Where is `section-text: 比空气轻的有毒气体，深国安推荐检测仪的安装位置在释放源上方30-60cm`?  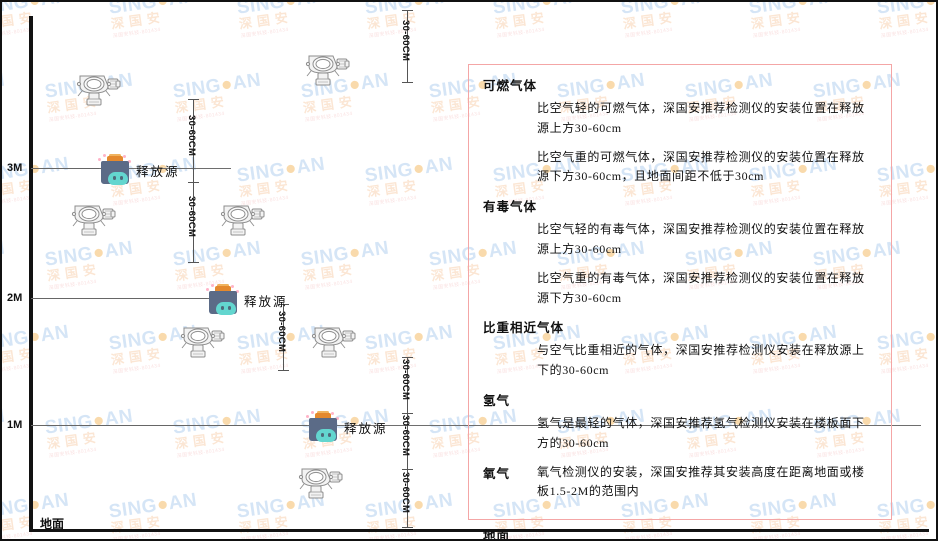
section-text: 比空气轻的有毒气体，深国安推荐检测仪的安装位置在释放源上方30-60cm is located at coordinates (701, 239).